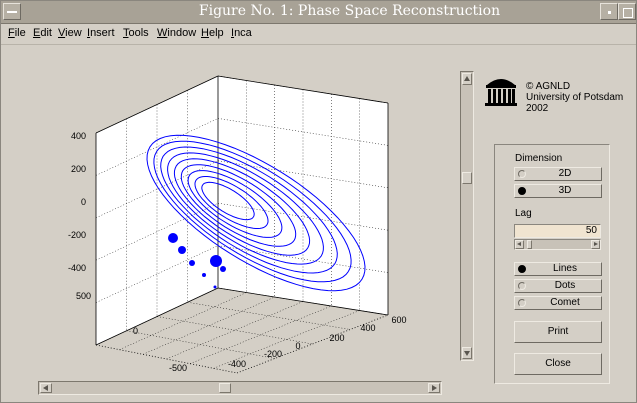 This screenshot has height=403, width=637. Describe the element at coordinates (297, 346) in the screenshot. I see `x-tick-label: 0` at that location.